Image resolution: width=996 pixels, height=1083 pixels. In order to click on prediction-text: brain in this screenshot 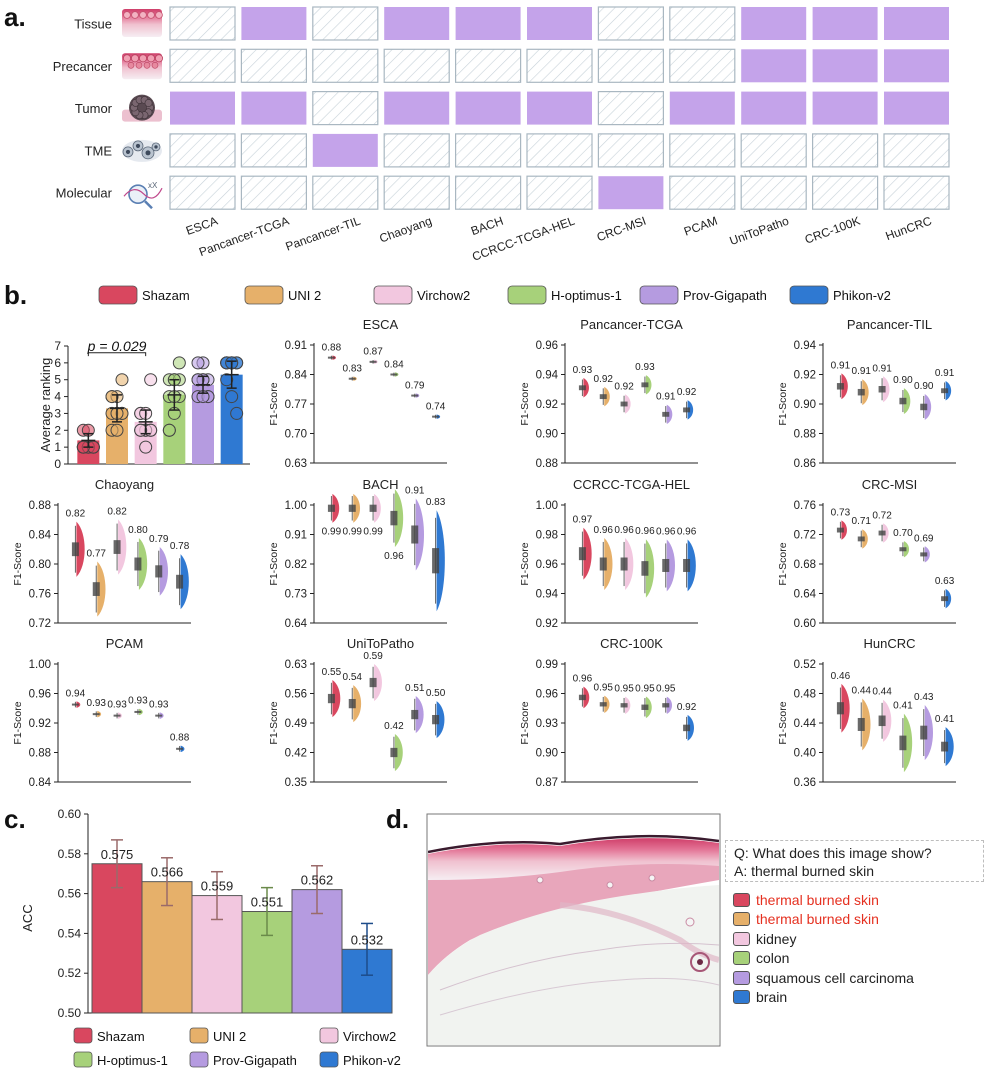, I will do `click(772, 997)`.